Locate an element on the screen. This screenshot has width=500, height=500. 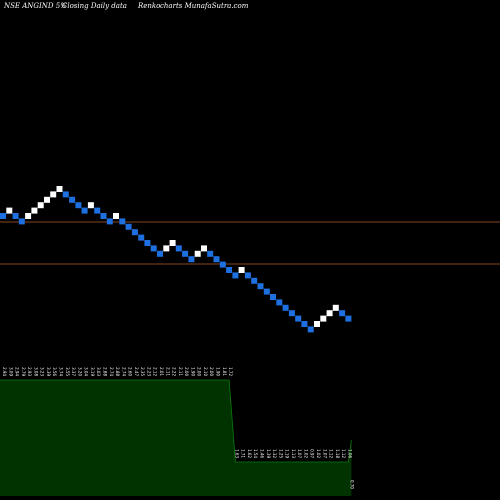
volume-label: 3.39 is located at coordinates (48, 371).